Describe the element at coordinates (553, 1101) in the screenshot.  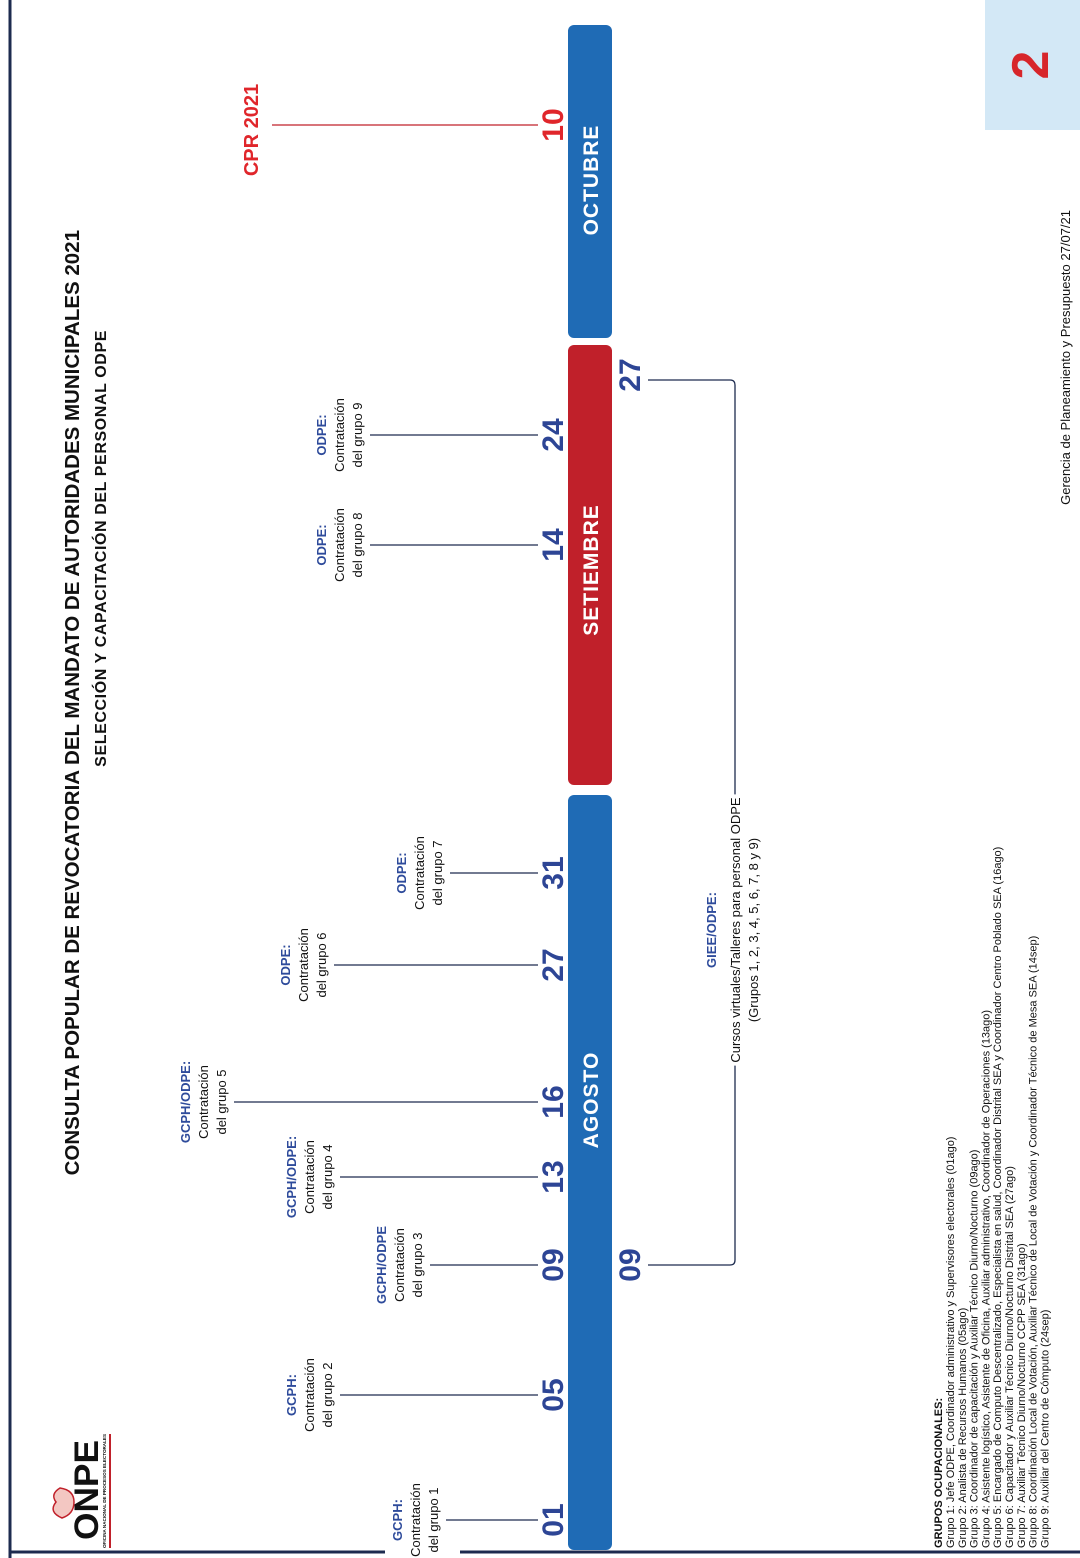
I see `date-label: 16` at that location.